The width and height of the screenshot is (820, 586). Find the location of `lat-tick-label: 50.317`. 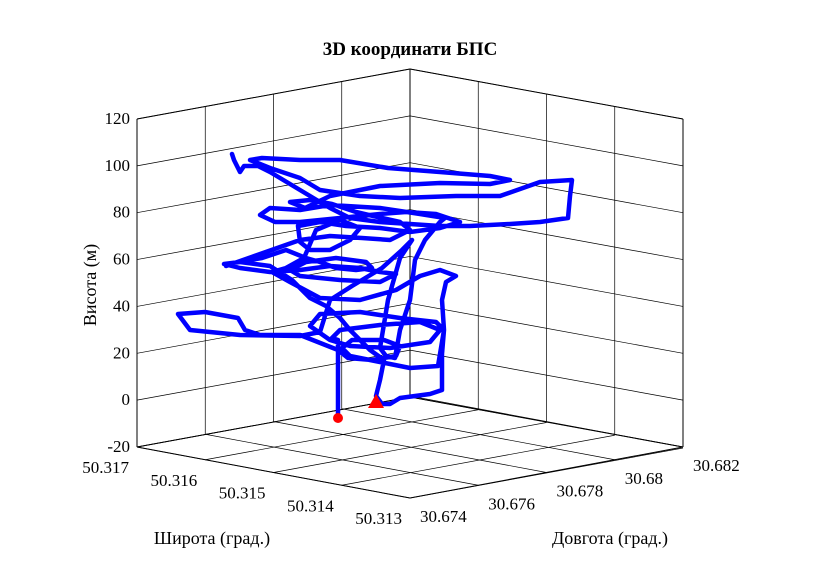

lat-tick-label: 50.317 is located at coordinates (105, 467).